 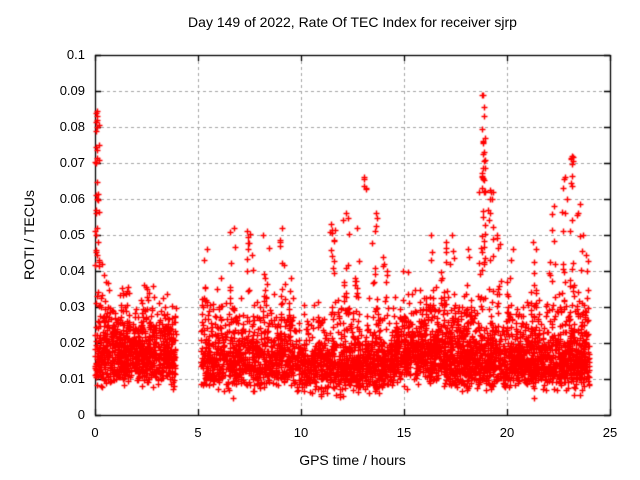 What do you see at coordinates (72, 198) in the screenshot?
I see `y-tick-label: 0.06` at bounding box center [72, 198].